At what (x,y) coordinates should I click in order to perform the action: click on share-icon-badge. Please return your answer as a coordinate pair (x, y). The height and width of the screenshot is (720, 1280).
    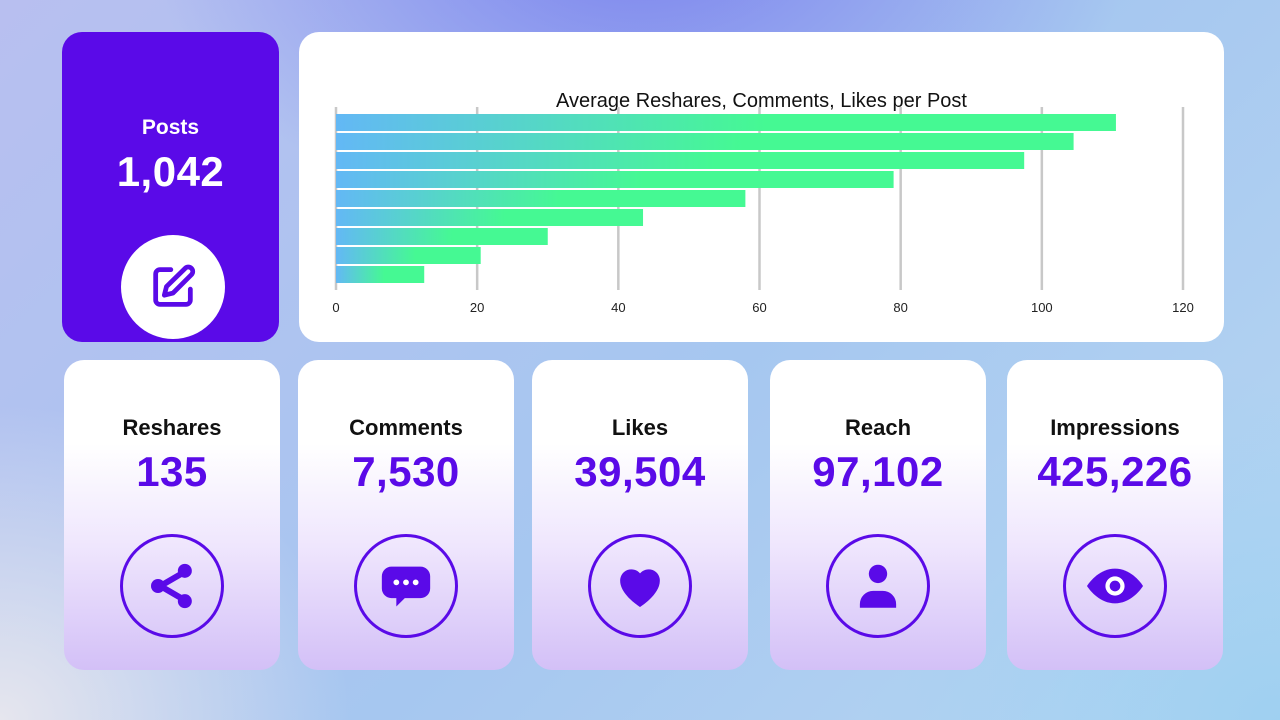
    Looking at the image, I should click on (172, 586).